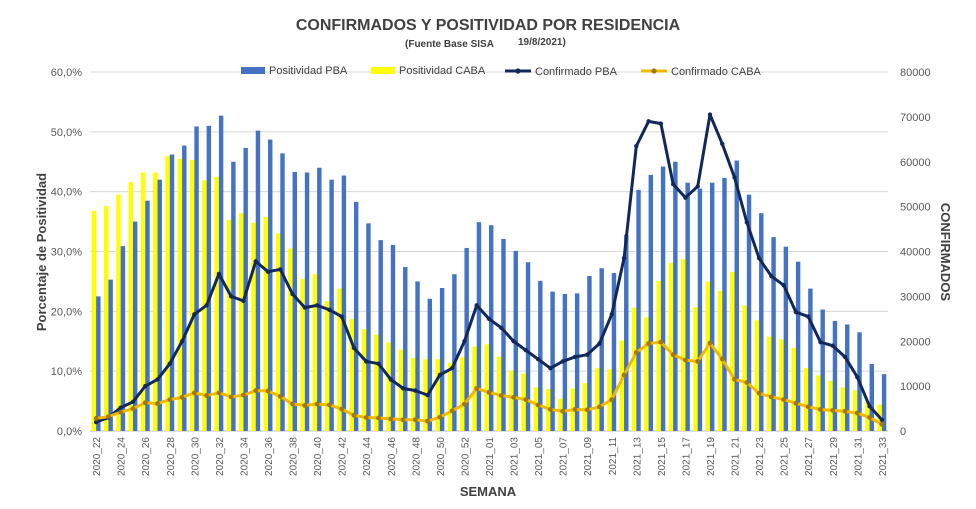 This screenshot has width=976, height=509. I want to click on x-tick-label: 2021_07, so click(564, 456).